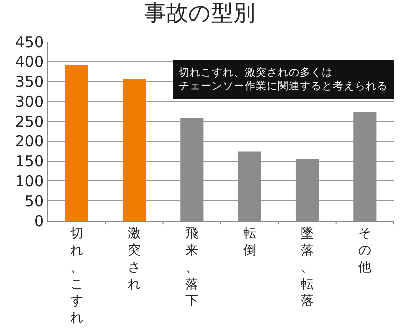 The height and width of the screenshot is (332, 400). Describe the element at coordinates (365, 251) in the screenshot. I see `x-tick-label: その他` at that location.